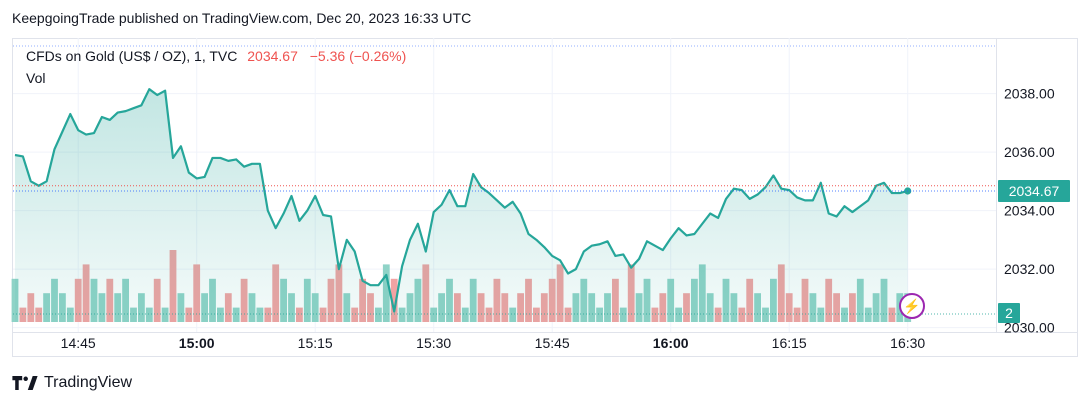 This screenshot has height=407, width=1090. I want to click on price-axis: 2030.00 2032.00 2034.00 2036.00 2038.00, so click(1029, 211).